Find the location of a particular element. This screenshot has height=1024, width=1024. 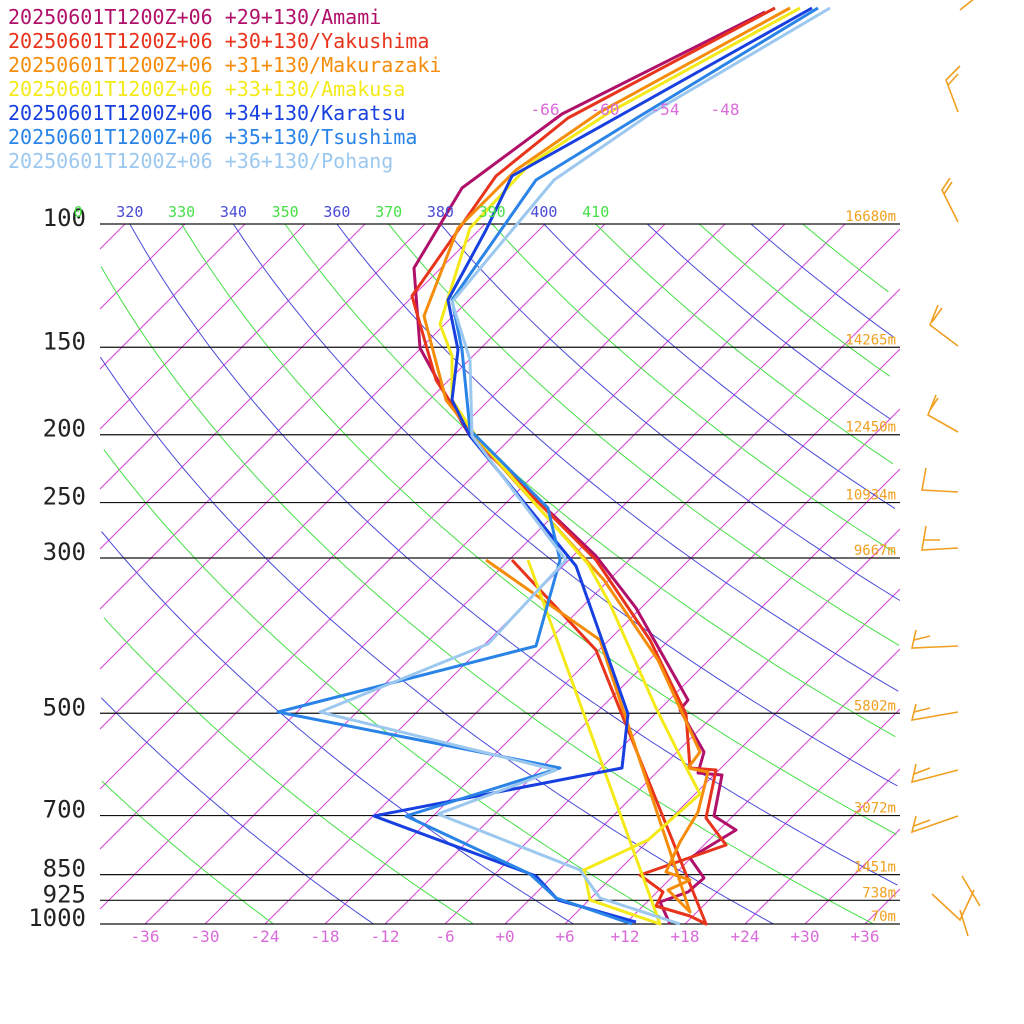

temperature-tick-label: +18 is located at coordinates (685, 936).